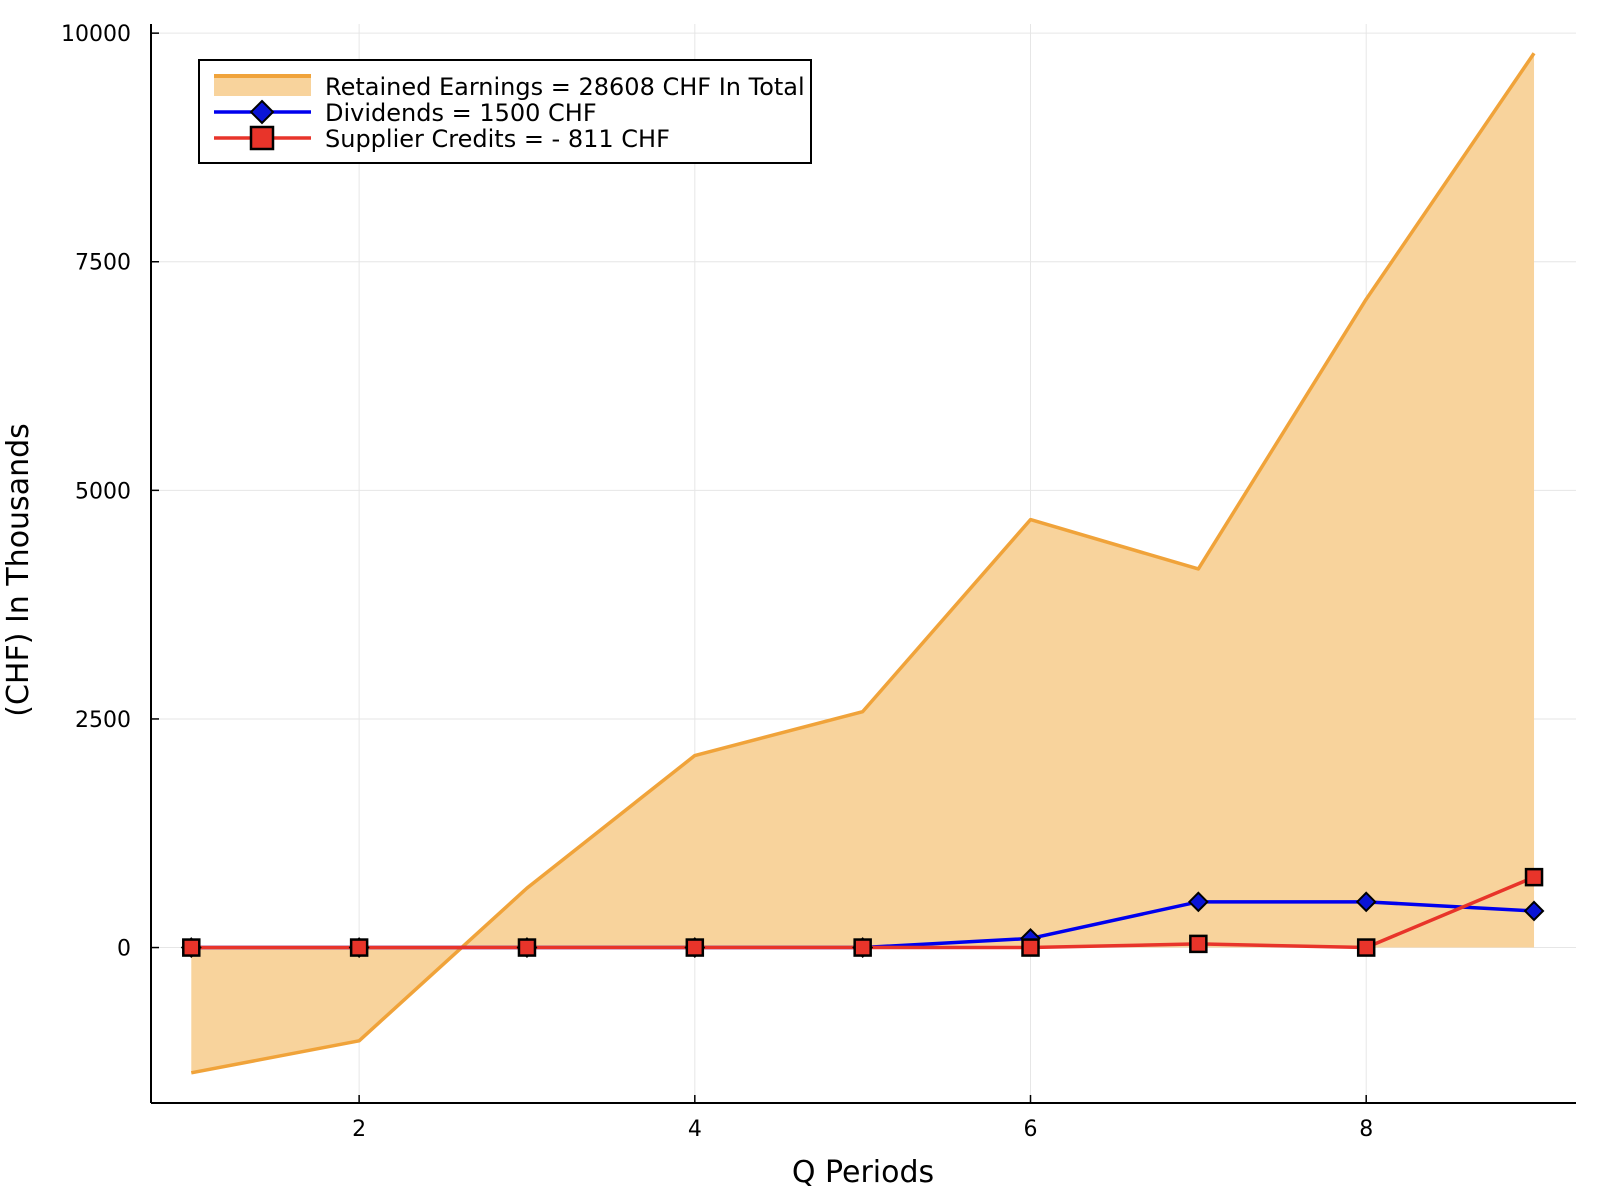 Image resolution: width=1600 pixels, height=1204 pixels. I want to click on y-tick-label: 2500, so click(103, 720).